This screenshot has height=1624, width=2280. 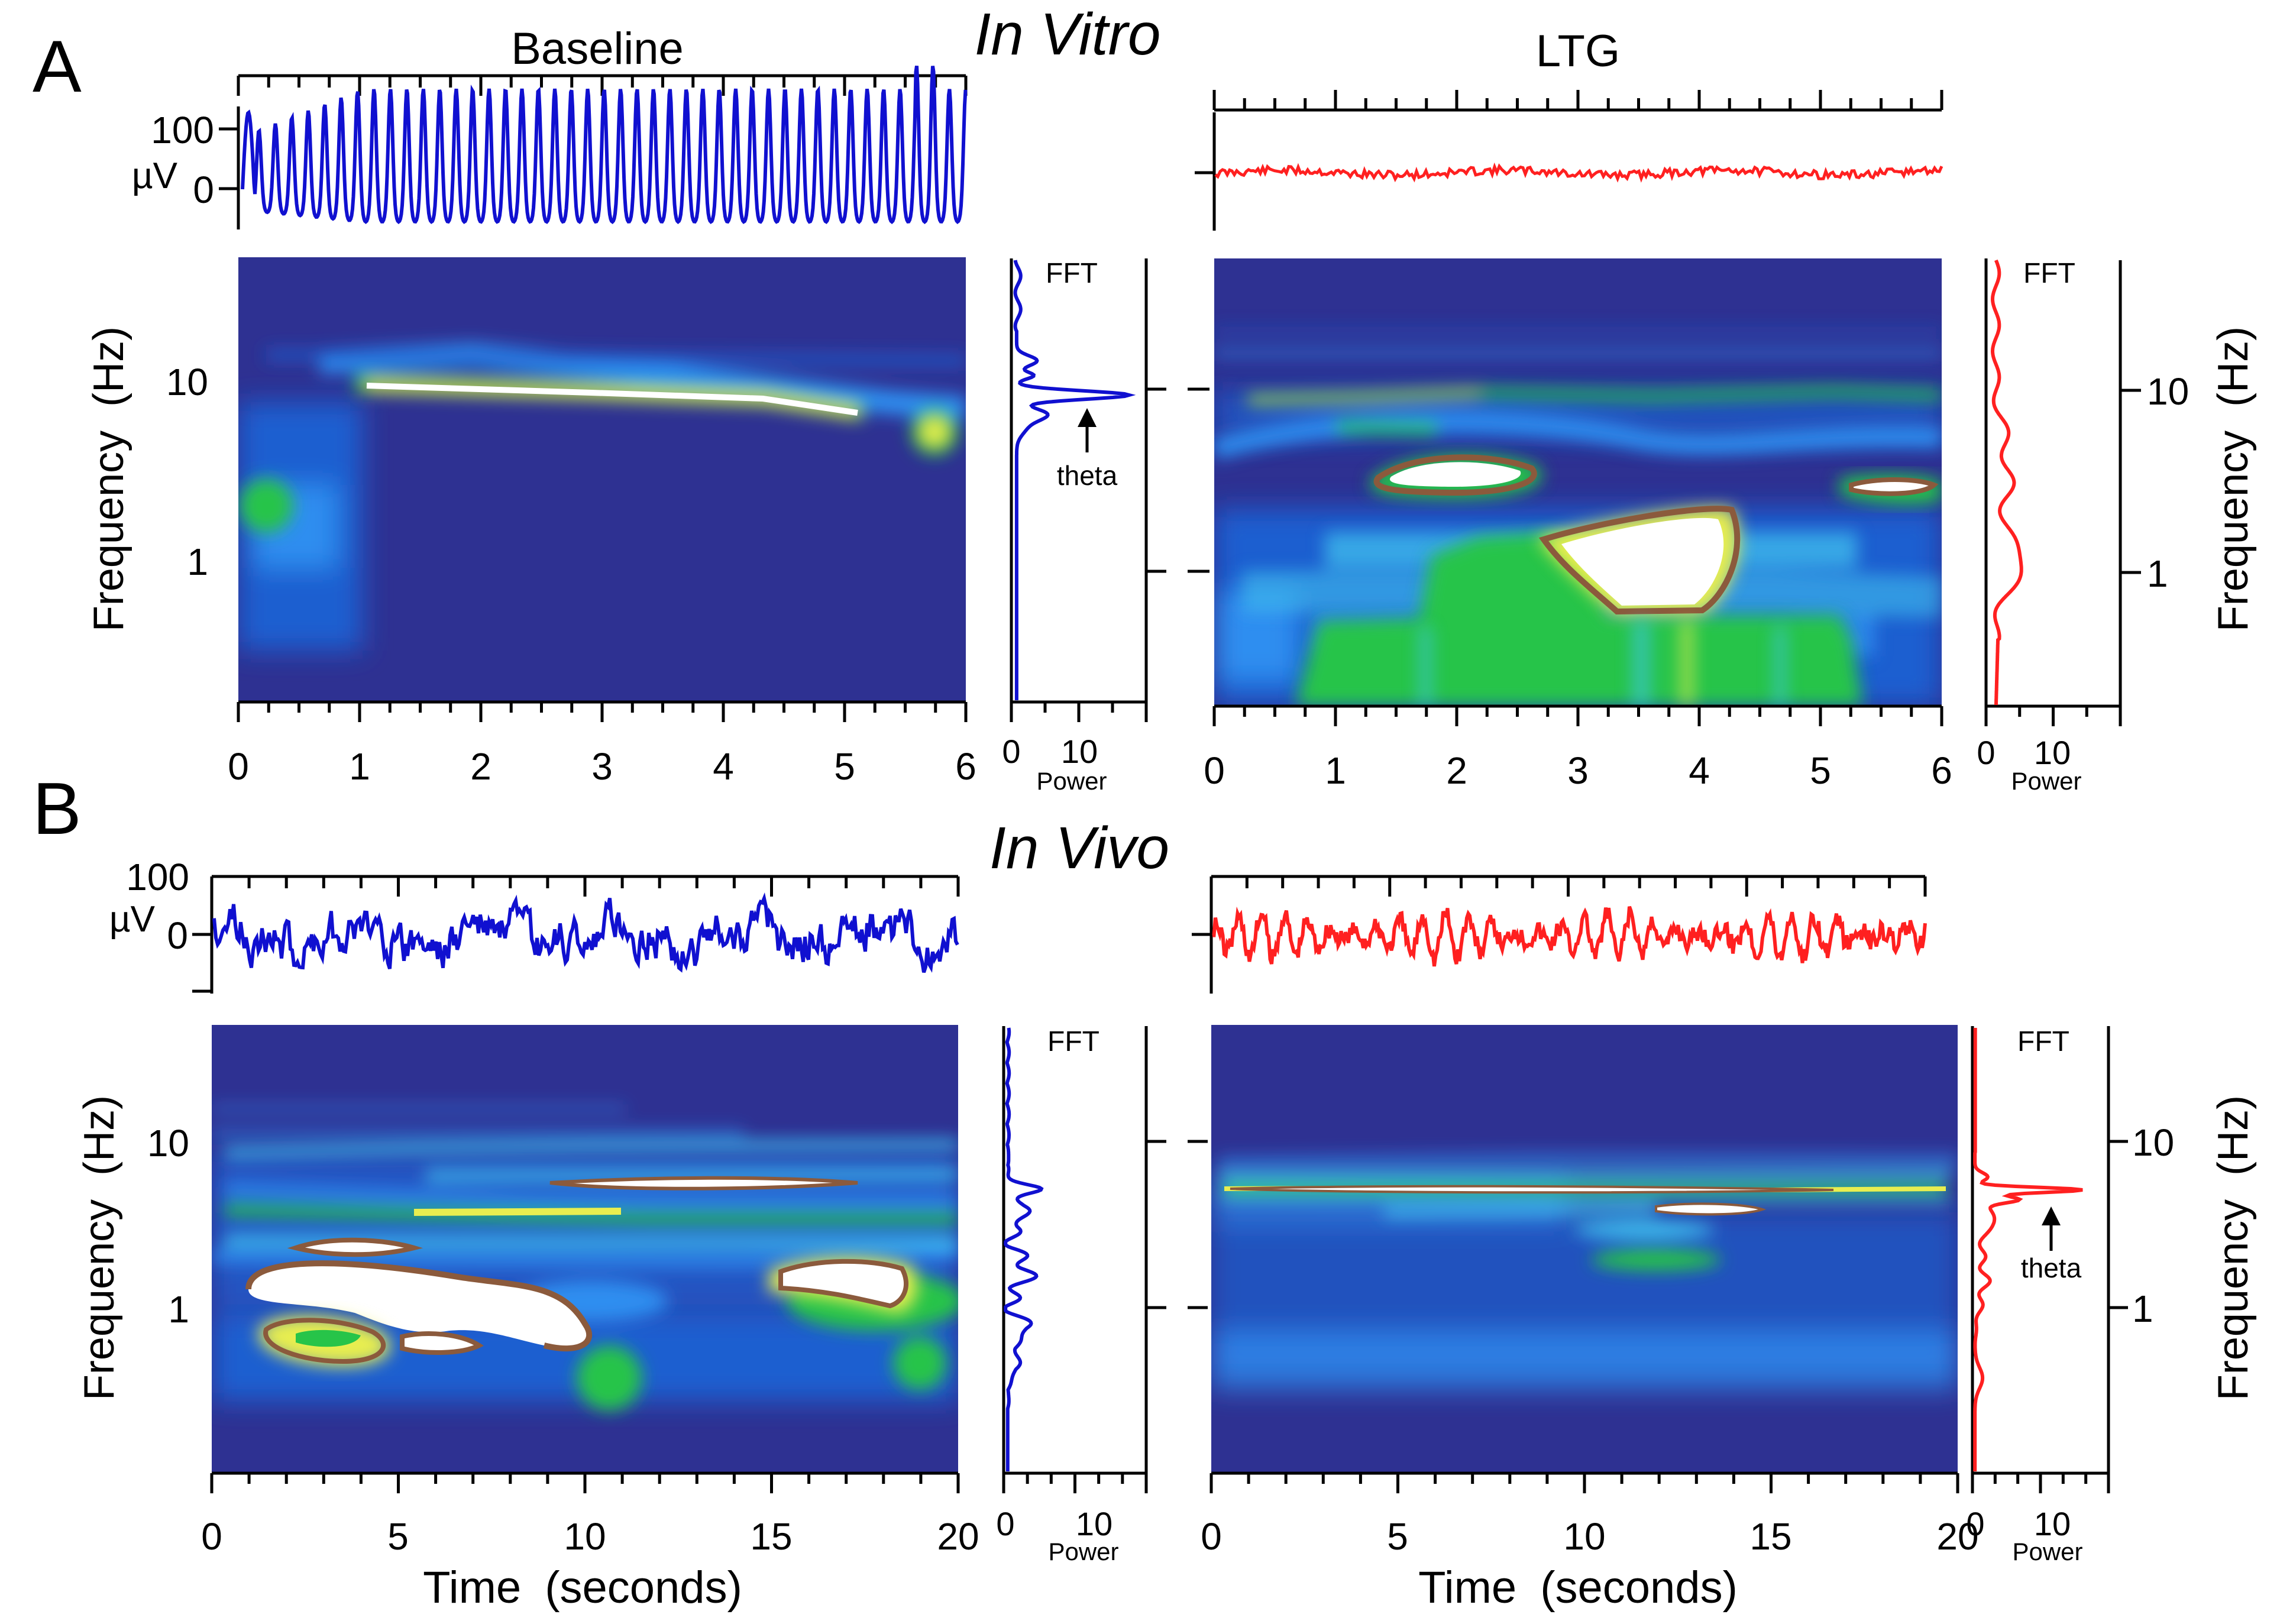 I want to click on a-baseline-fft: FFT 0 10 Power theta, so click(x=1084, y=526).